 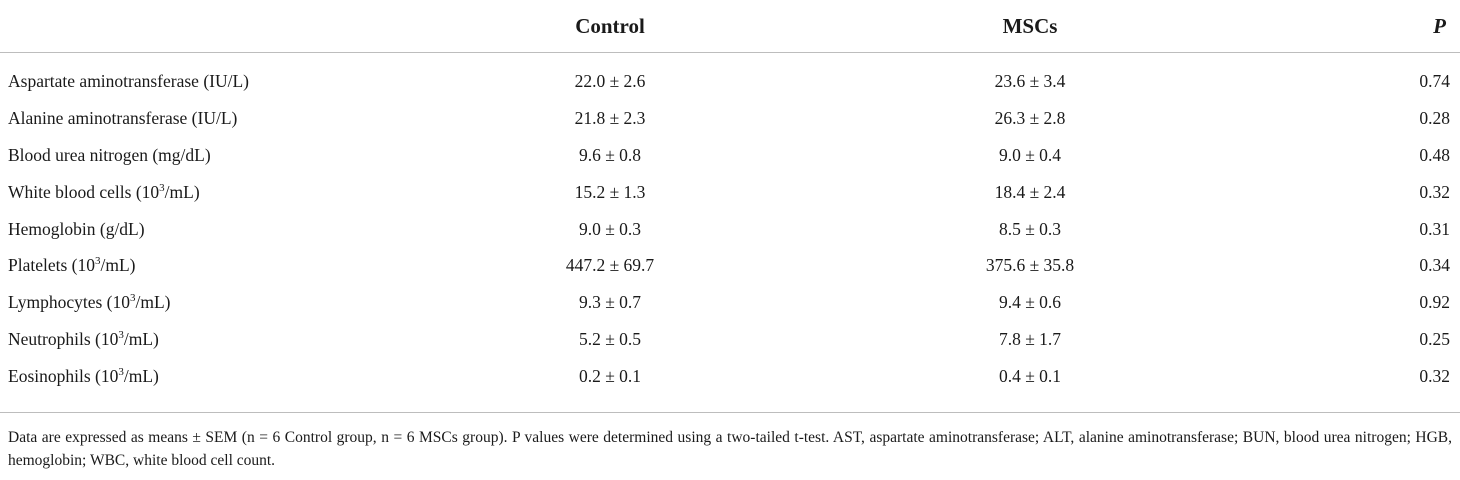 I want to click on mscs-value: 18.4 ± 2.4, so click(x=1030, y=191).